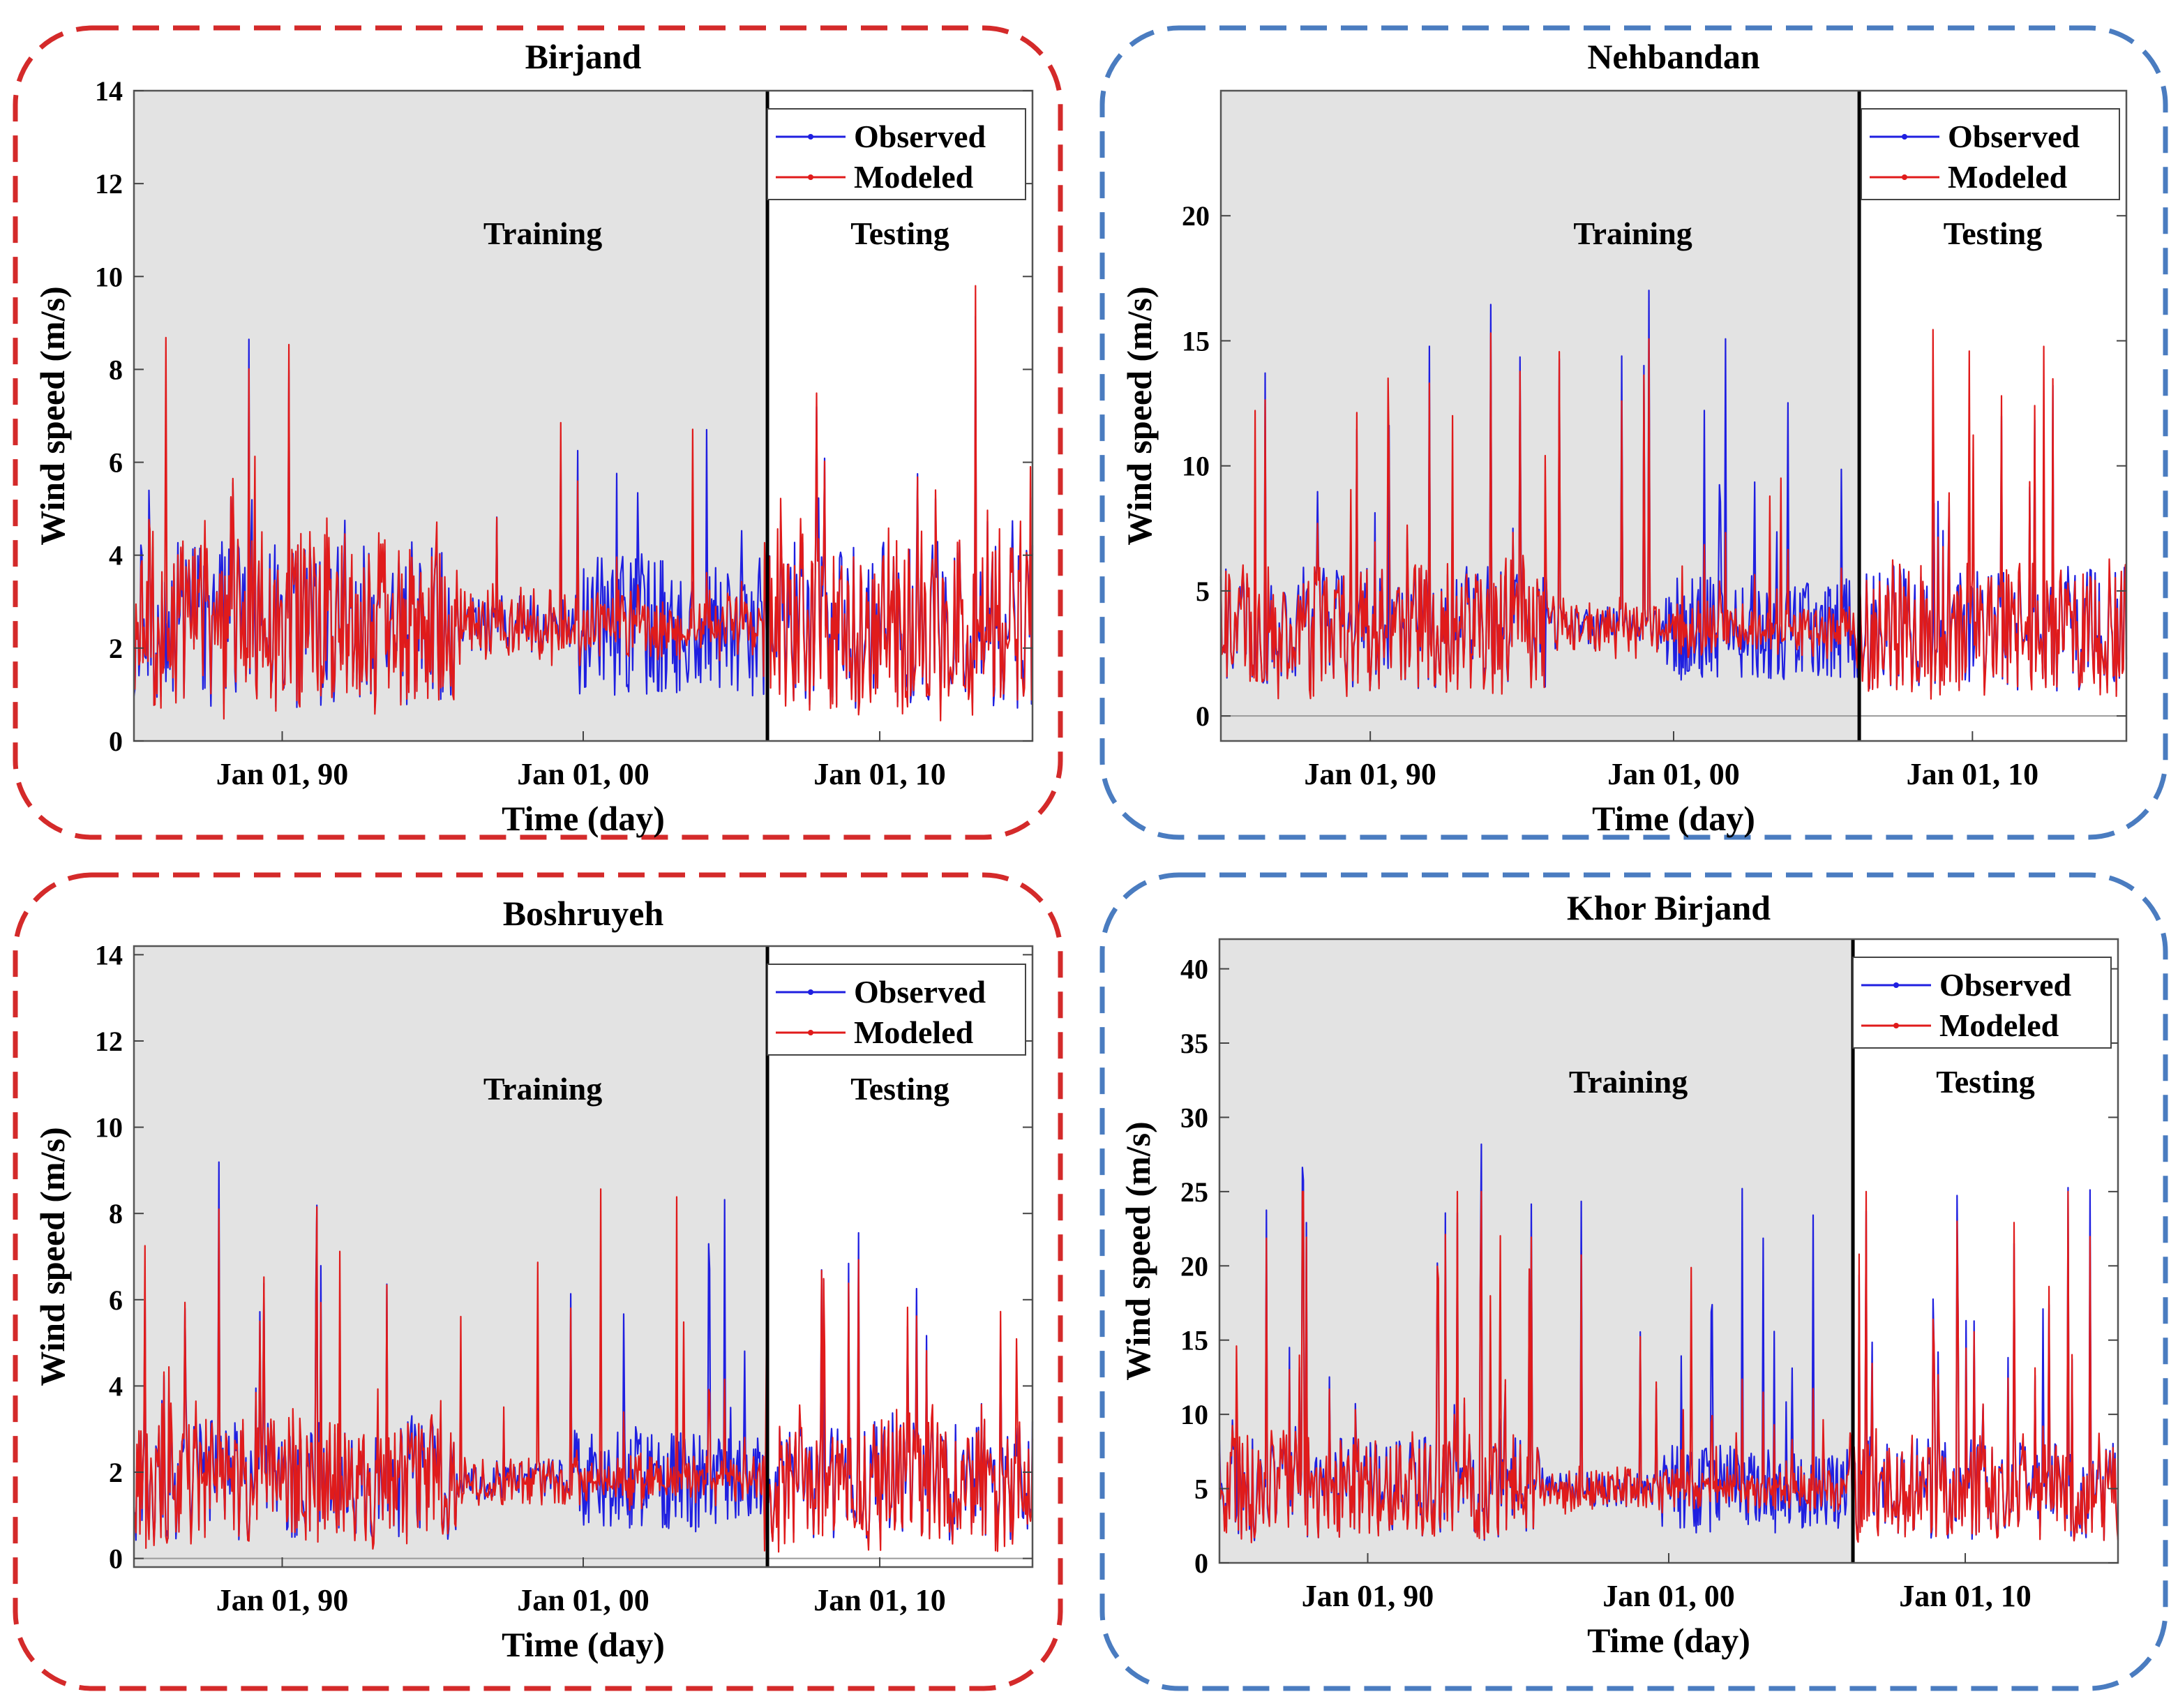  I want to click on chart-title: Boshruyeh, so click(583, 913).